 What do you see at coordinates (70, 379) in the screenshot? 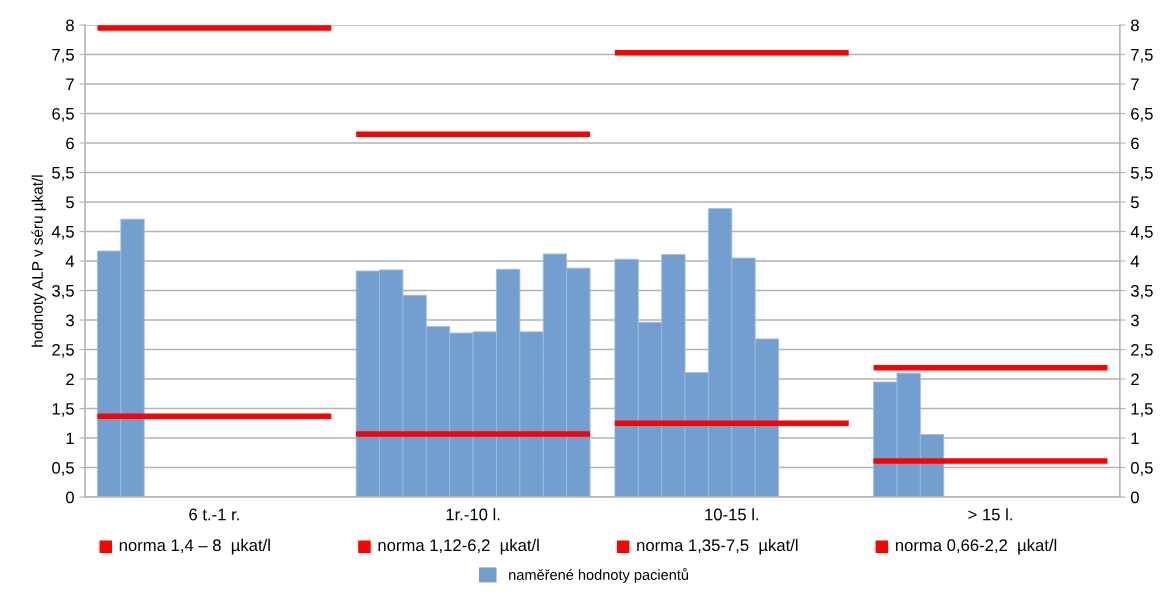
I see `y-tick-label: 2` at bounding box center [70, 379].